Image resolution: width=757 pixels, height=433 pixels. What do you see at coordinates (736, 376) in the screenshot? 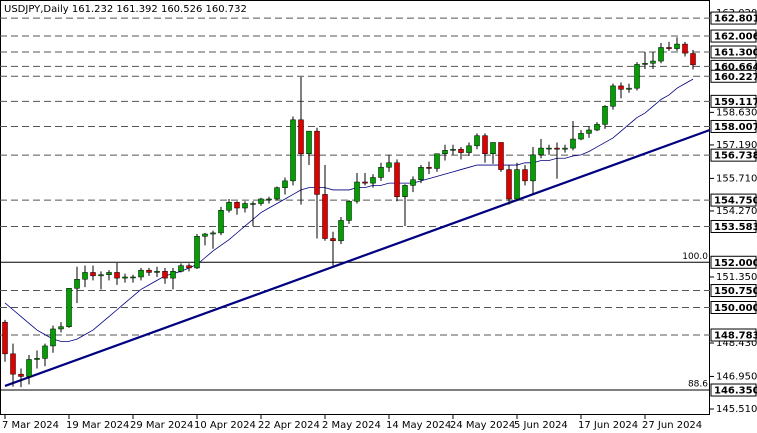
I see `y-tick-label: 146.950` at bounding box center [736, 376].